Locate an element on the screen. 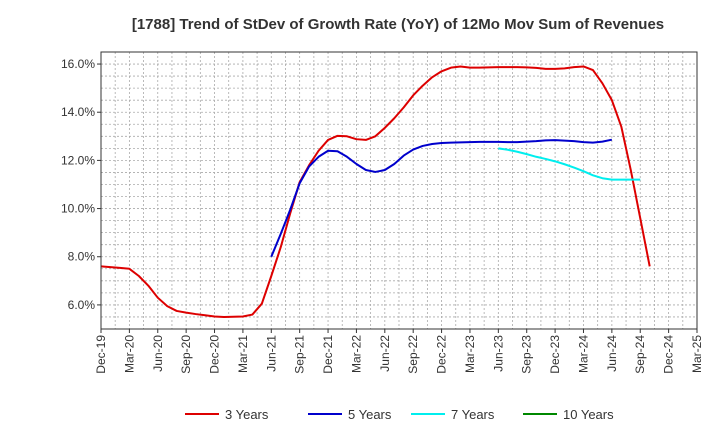 The image size is (720, 440). legend-label: 3 Years is located at coordinates (247, 414).